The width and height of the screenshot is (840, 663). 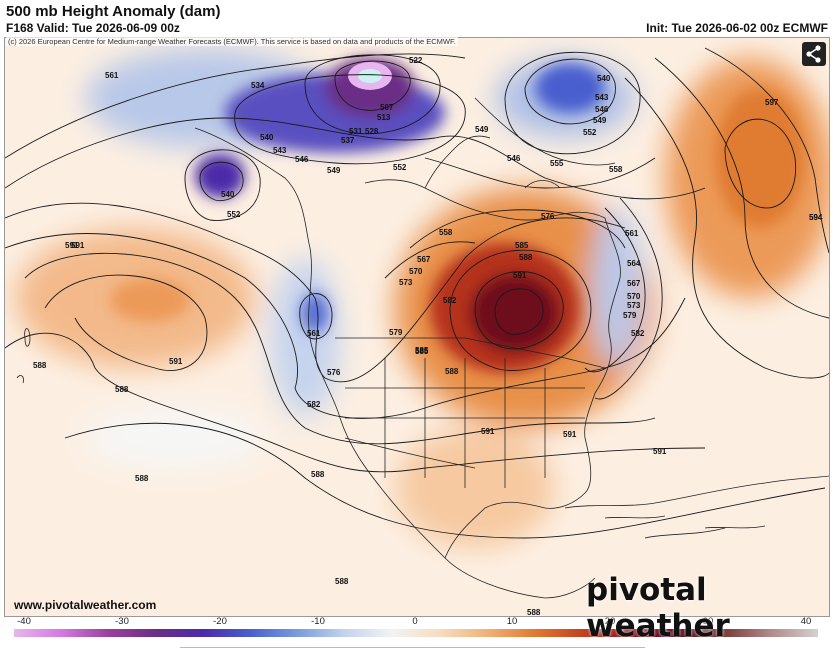 I want to click on colorbar-tick: 20, so click(x=610, y=621).